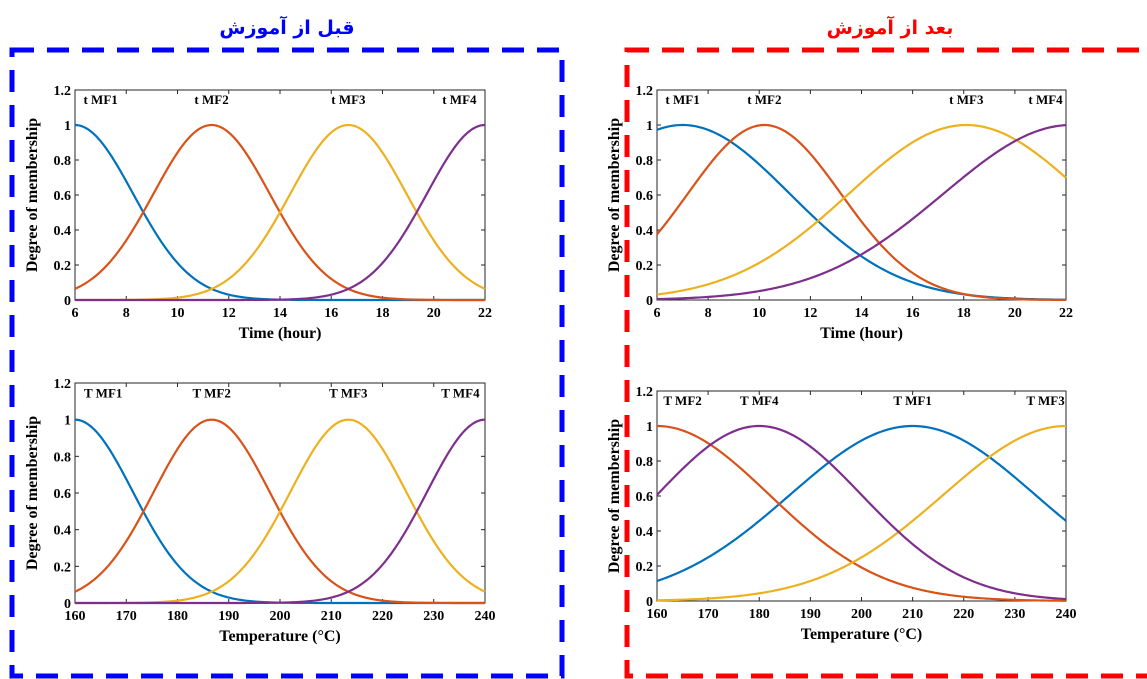 This screenshot has width=1147, height=679. I want to click on series-label: T MF3, so click(1045, 400).